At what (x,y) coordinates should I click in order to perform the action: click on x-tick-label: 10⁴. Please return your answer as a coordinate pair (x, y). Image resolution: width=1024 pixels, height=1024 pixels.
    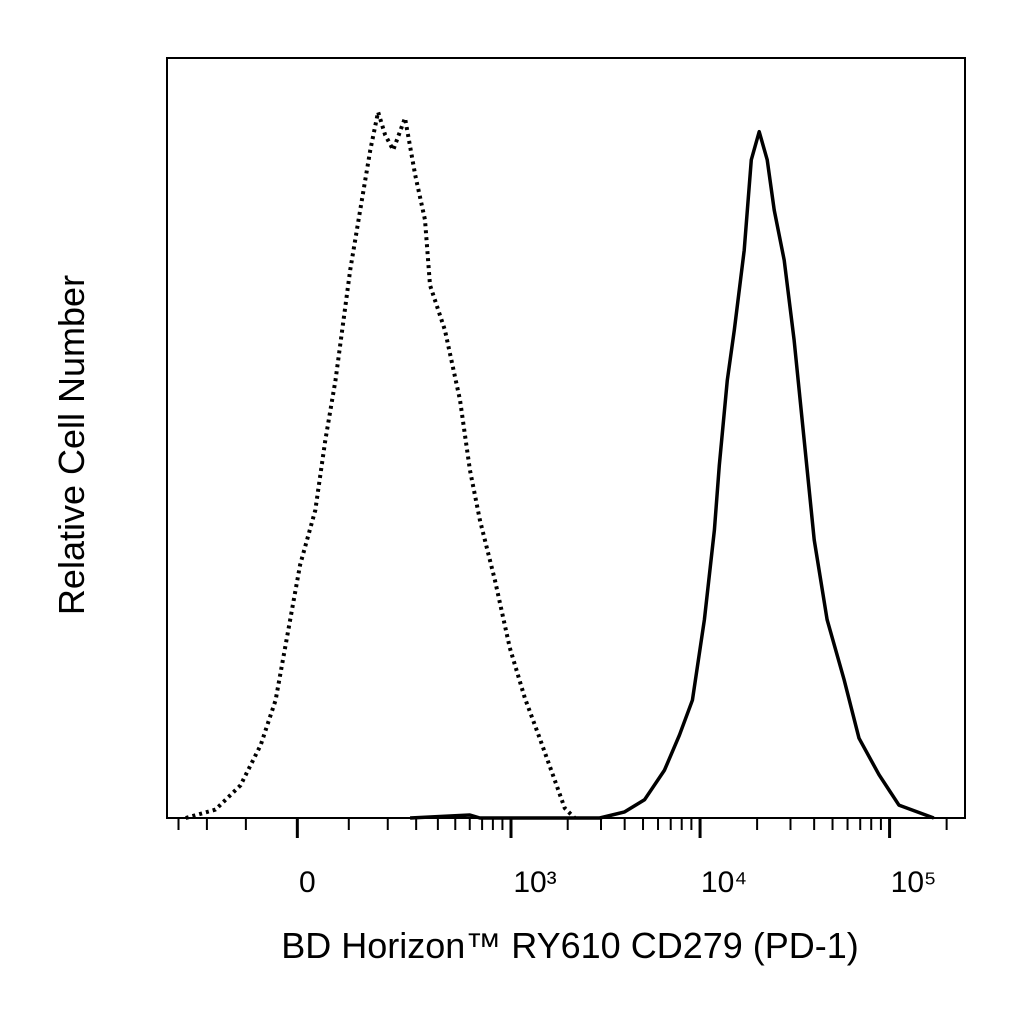
    Looking at the image, I should click on (724, 882).